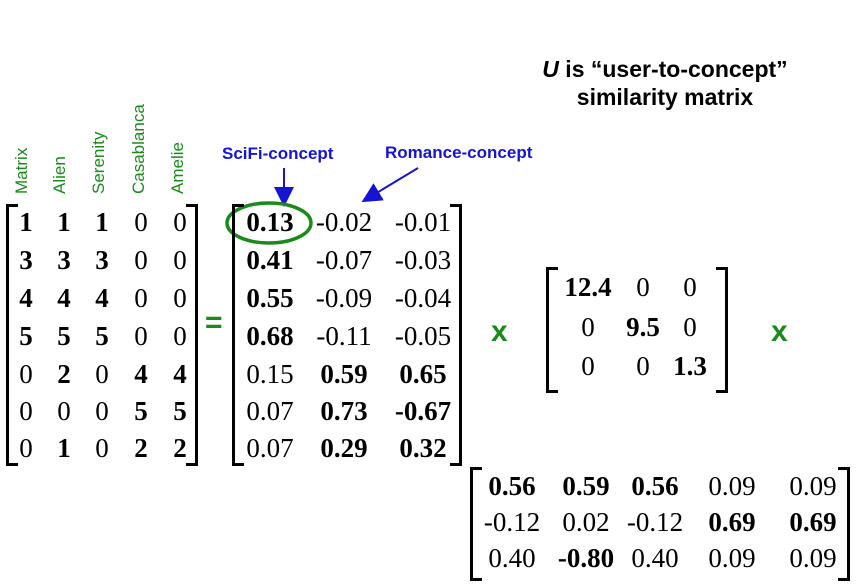 This screenshot has width=861, height=587. I want to click on u-matrix-cell: -0.07, so click(344, 260).